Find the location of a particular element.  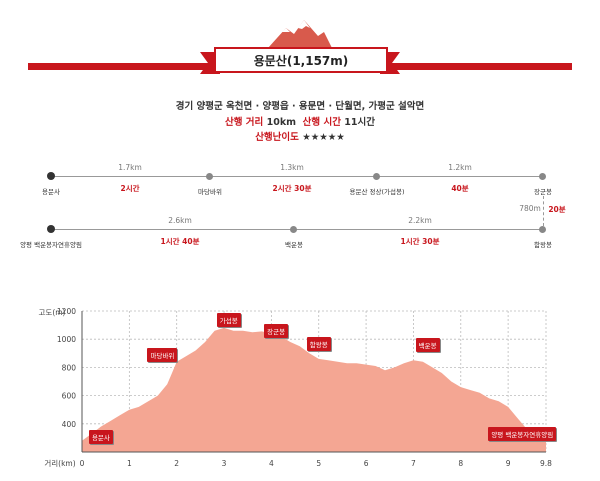

route-node-start is located at coordinates (51, 176).